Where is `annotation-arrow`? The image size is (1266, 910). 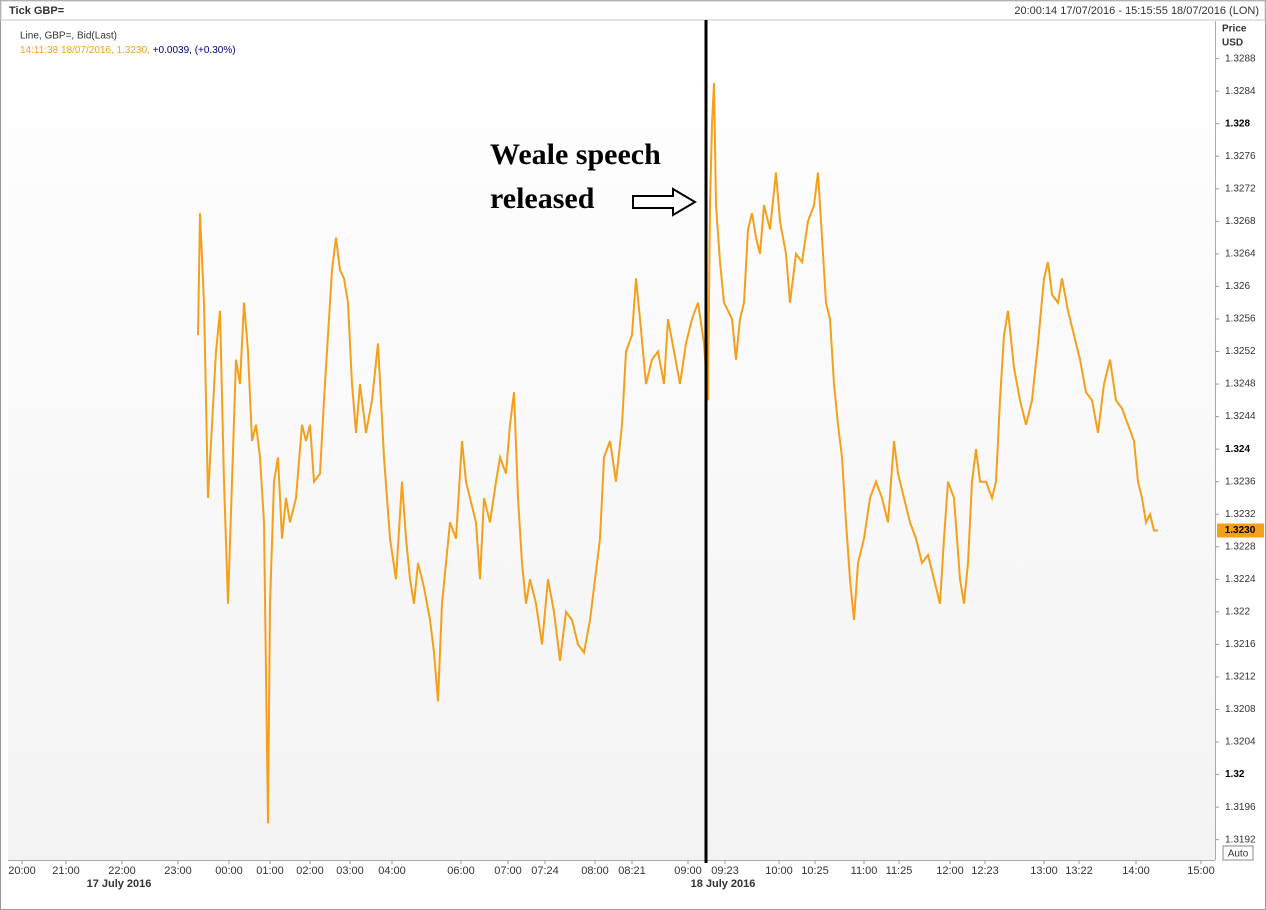 annotation-arrow is located at coordinates (664, 202).